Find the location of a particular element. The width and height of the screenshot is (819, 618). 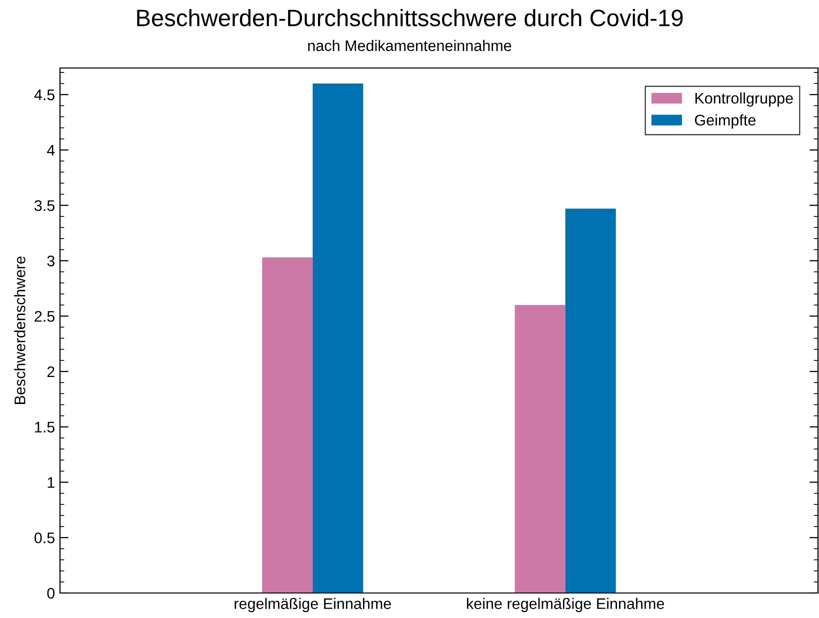

chart-title: Beschwerden-Durchschnittsschwere durch Covid-19 is located at coordinates (410, 17).